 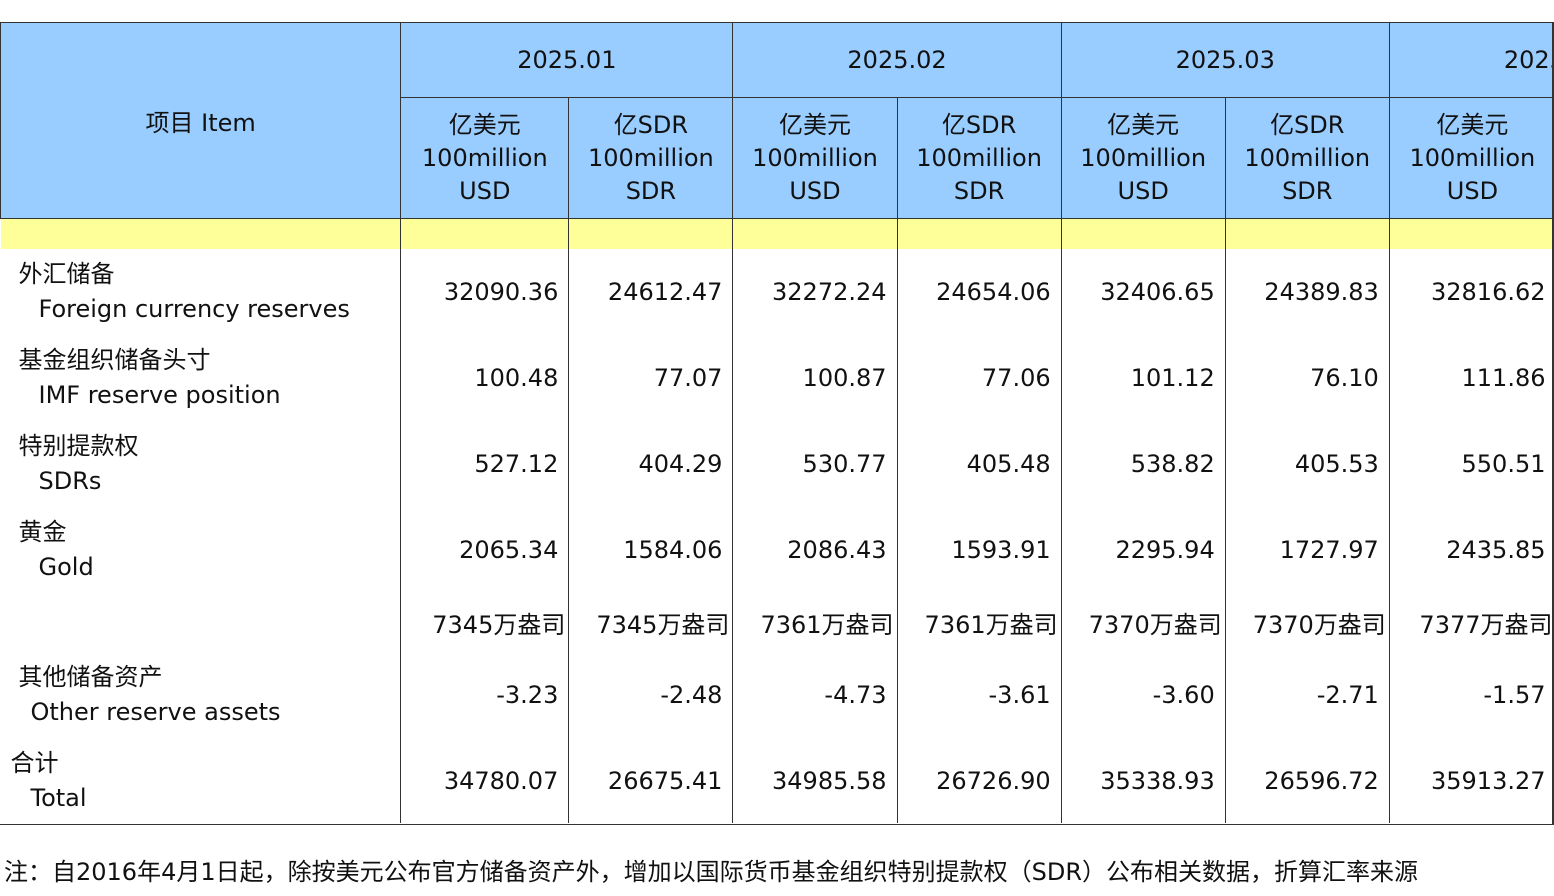 I want to click on month-header-2025-04: 2025, so click(x=1471, y=60).